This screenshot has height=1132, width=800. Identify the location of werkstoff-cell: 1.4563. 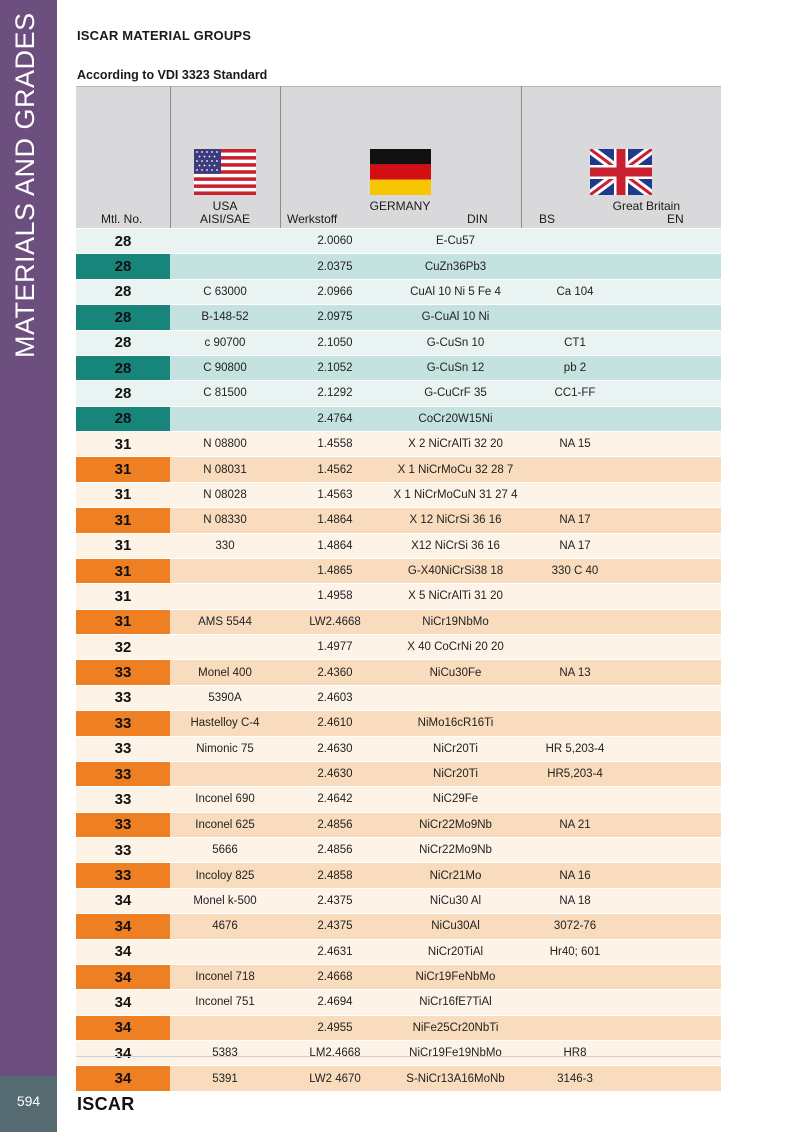
(335, 495).